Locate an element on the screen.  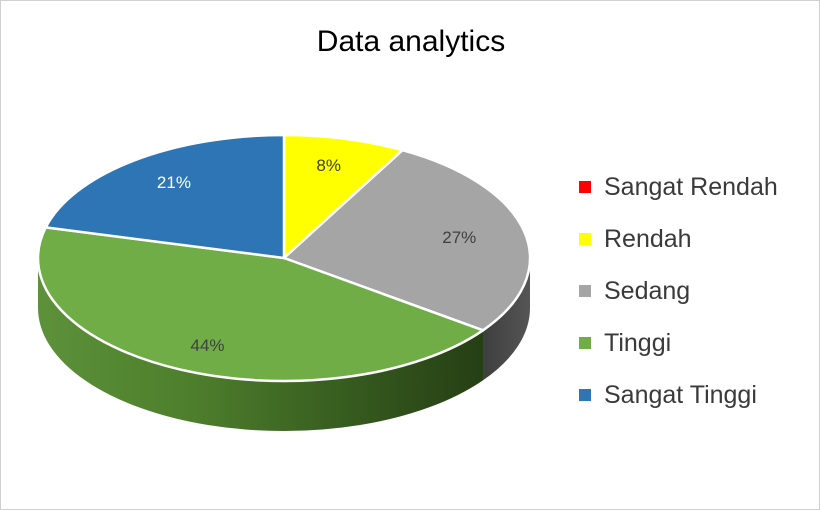
legend-item-sedang: Sedang is located at coordinates (678, 291).